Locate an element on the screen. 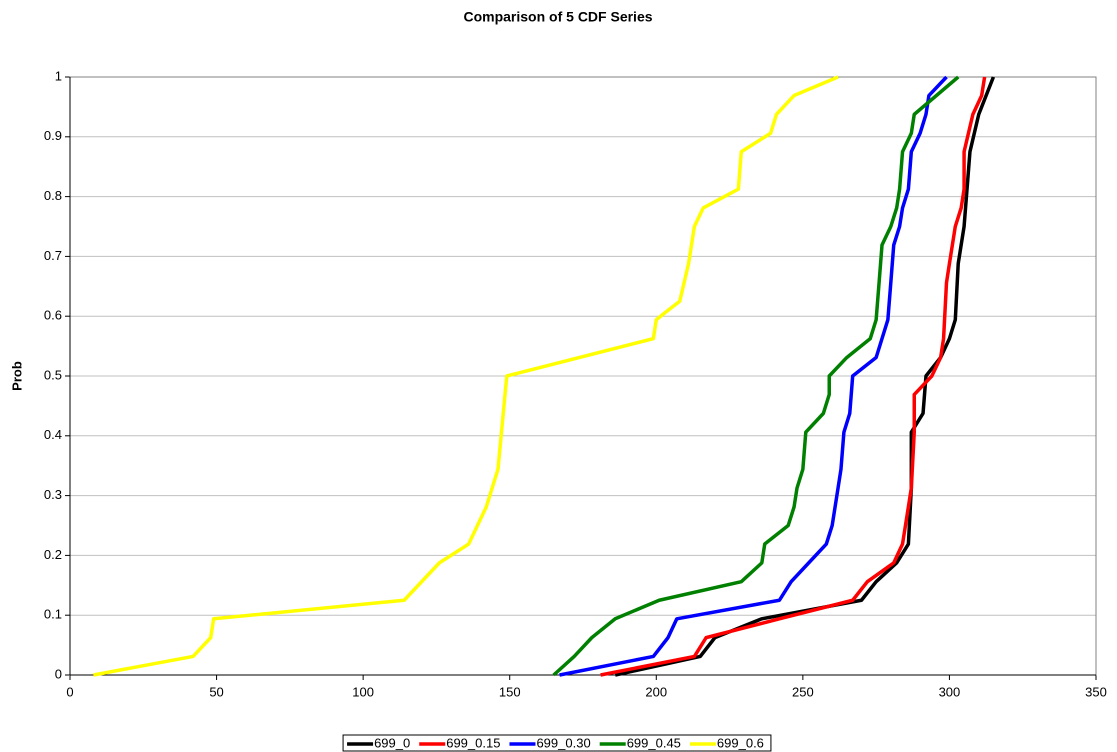 The width and height of the screenshot is (1117, 752). legend is located at coordinates (557, 743).